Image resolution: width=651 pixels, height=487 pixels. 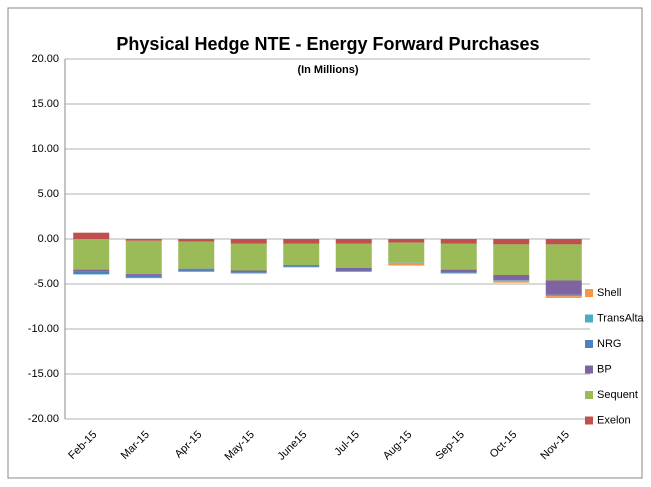 What do you see at coordinates (43, 329) in the screenshot?
I see `y-tick-label: -10.00` at bounding box center [43, 329].